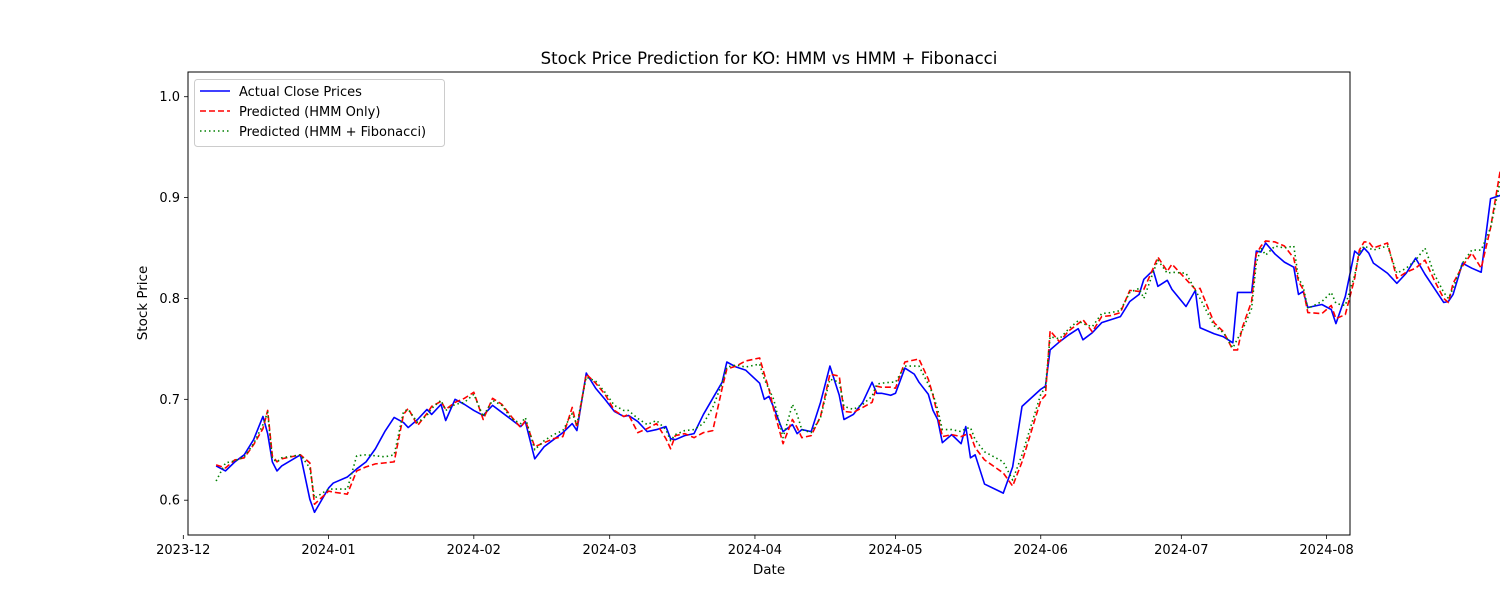  Describe the element at coordinates (474, 550) in the screenshot. I see `x-tick-label: 2024-02` at that location.